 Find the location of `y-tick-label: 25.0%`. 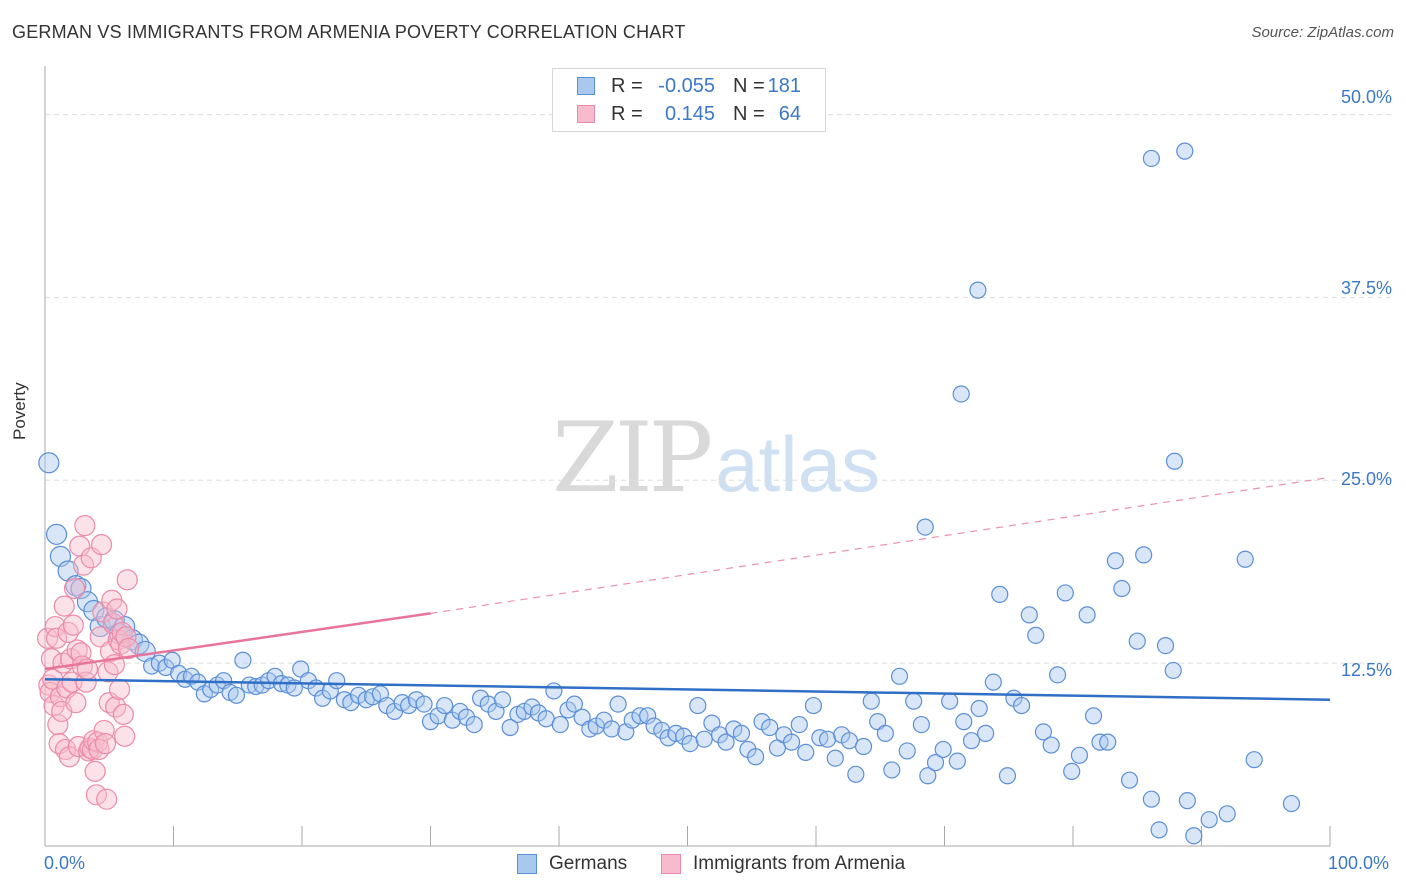

y-tick-label: 25.0% is located at coordinates (1366, 479).